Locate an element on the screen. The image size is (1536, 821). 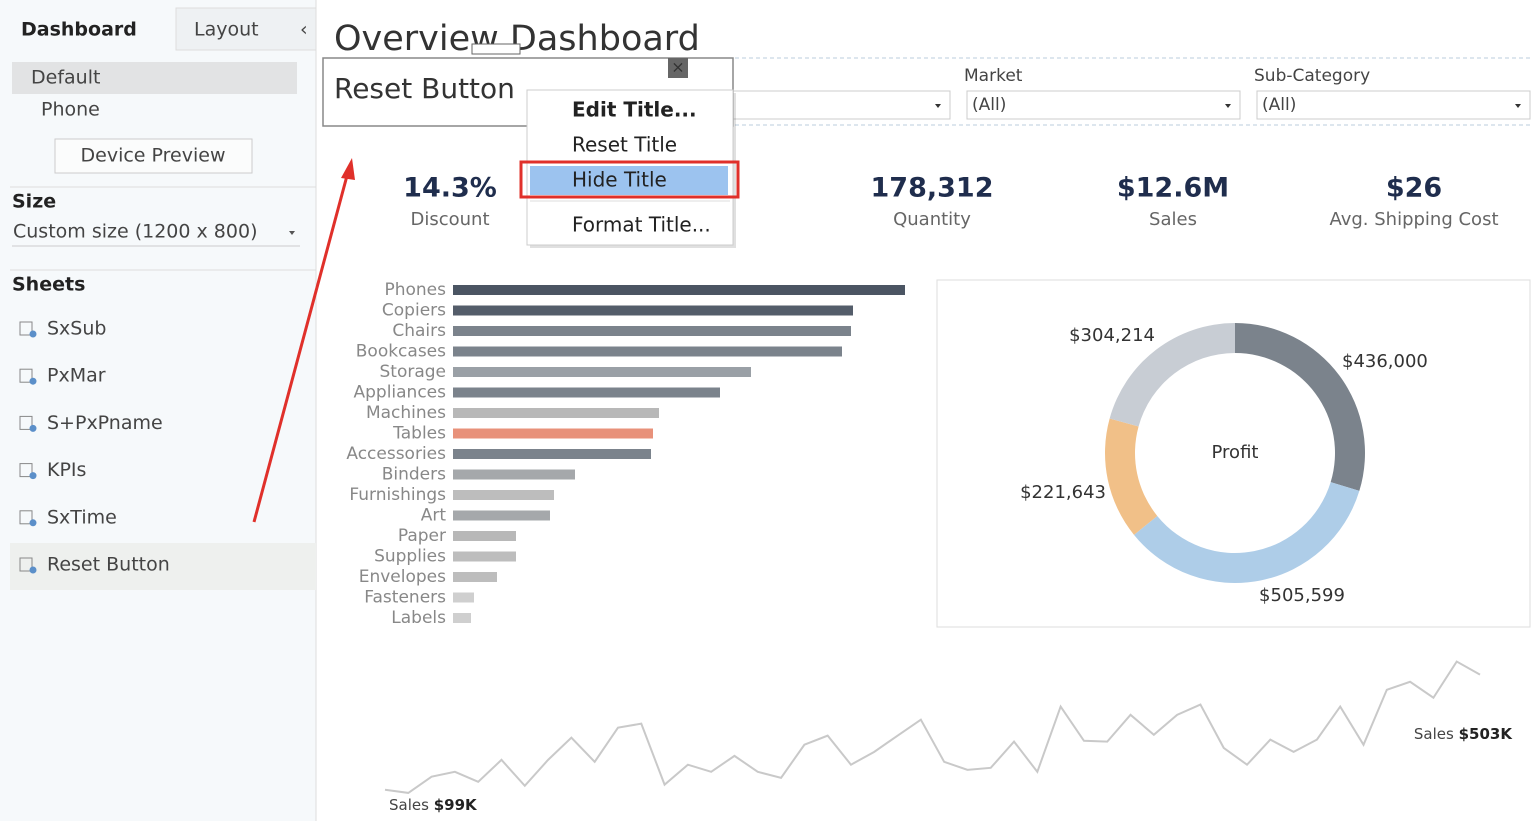
annotation: Sales $503K is located at coordinates (1463, 734).